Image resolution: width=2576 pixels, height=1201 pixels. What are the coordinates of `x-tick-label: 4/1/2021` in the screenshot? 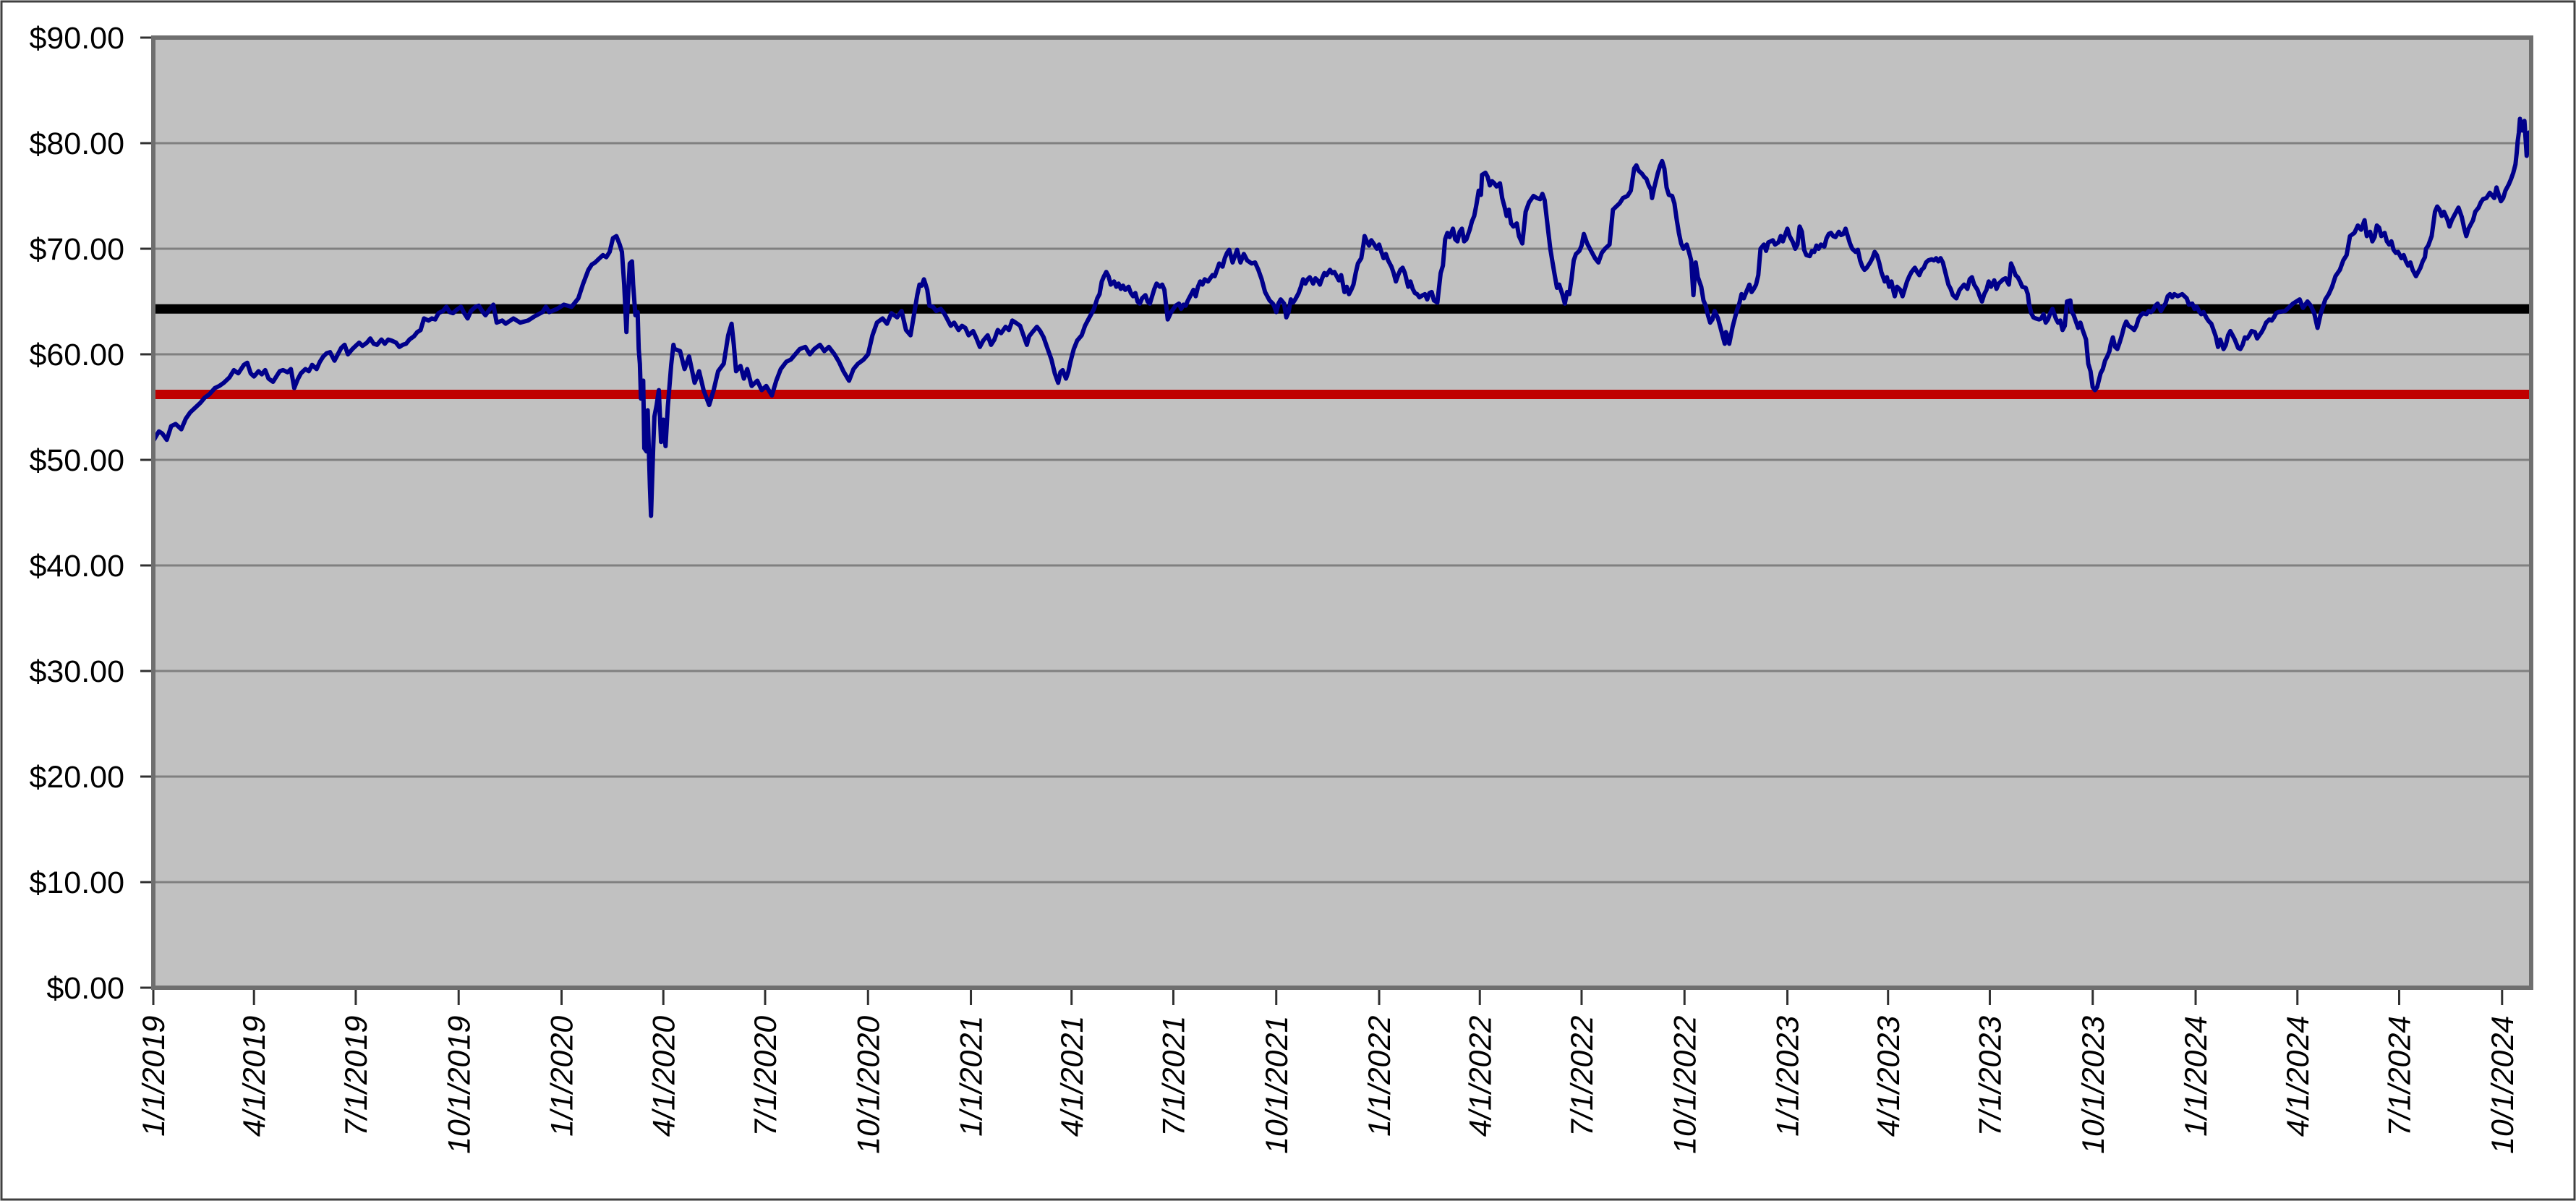 It's located at (1072, 1076).